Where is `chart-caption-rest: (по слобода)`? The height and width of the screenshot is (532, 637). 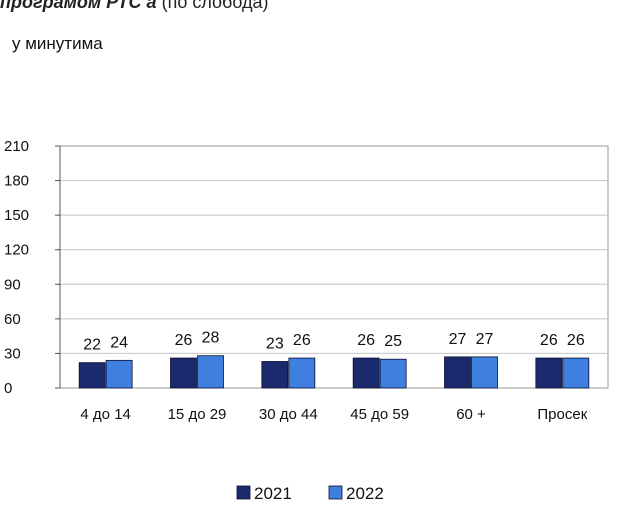
chart-caption-rest: (по слобода) is located at coordinates (215, 6).